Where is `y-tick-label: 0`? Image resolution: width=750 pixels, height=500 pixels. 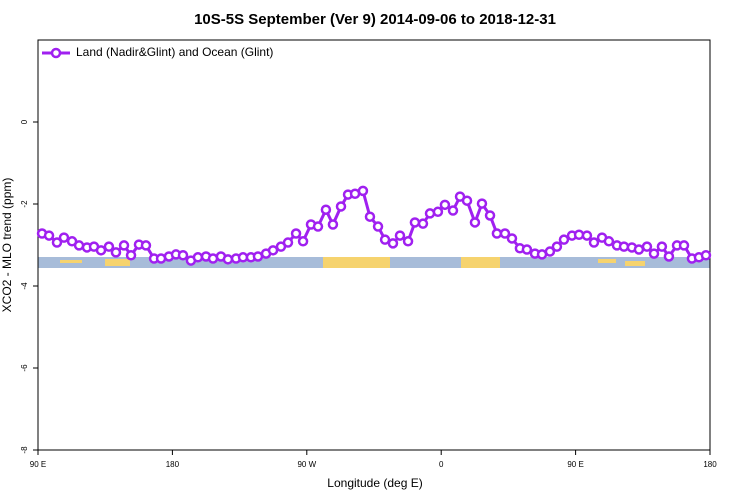
y-tick-label: 0 is located at coordinates (24, 121).